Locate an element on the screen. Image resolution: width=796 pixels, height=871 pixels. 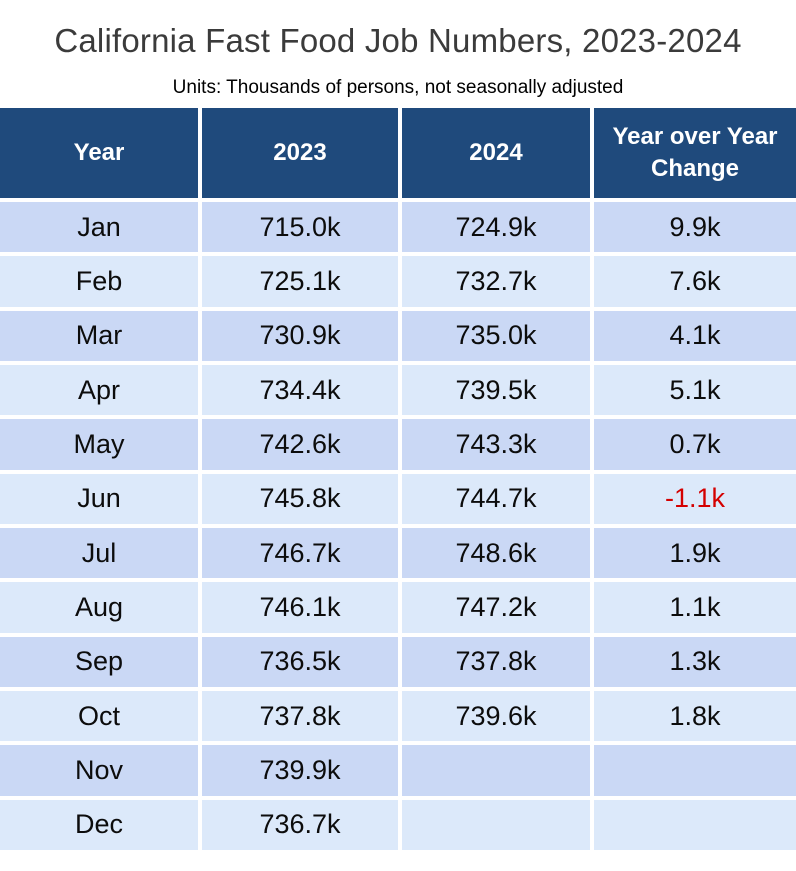
value-2023-cell: 737.8k is located at coordinates (300, 716).